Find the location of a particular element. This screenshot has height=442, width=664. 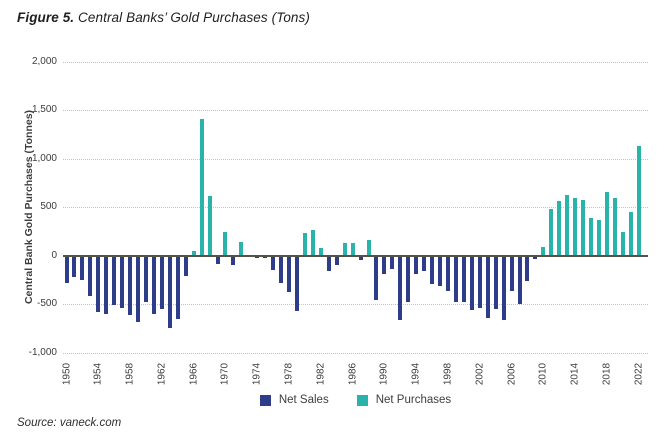

bar-2021 is located at coordinates (630, 234).